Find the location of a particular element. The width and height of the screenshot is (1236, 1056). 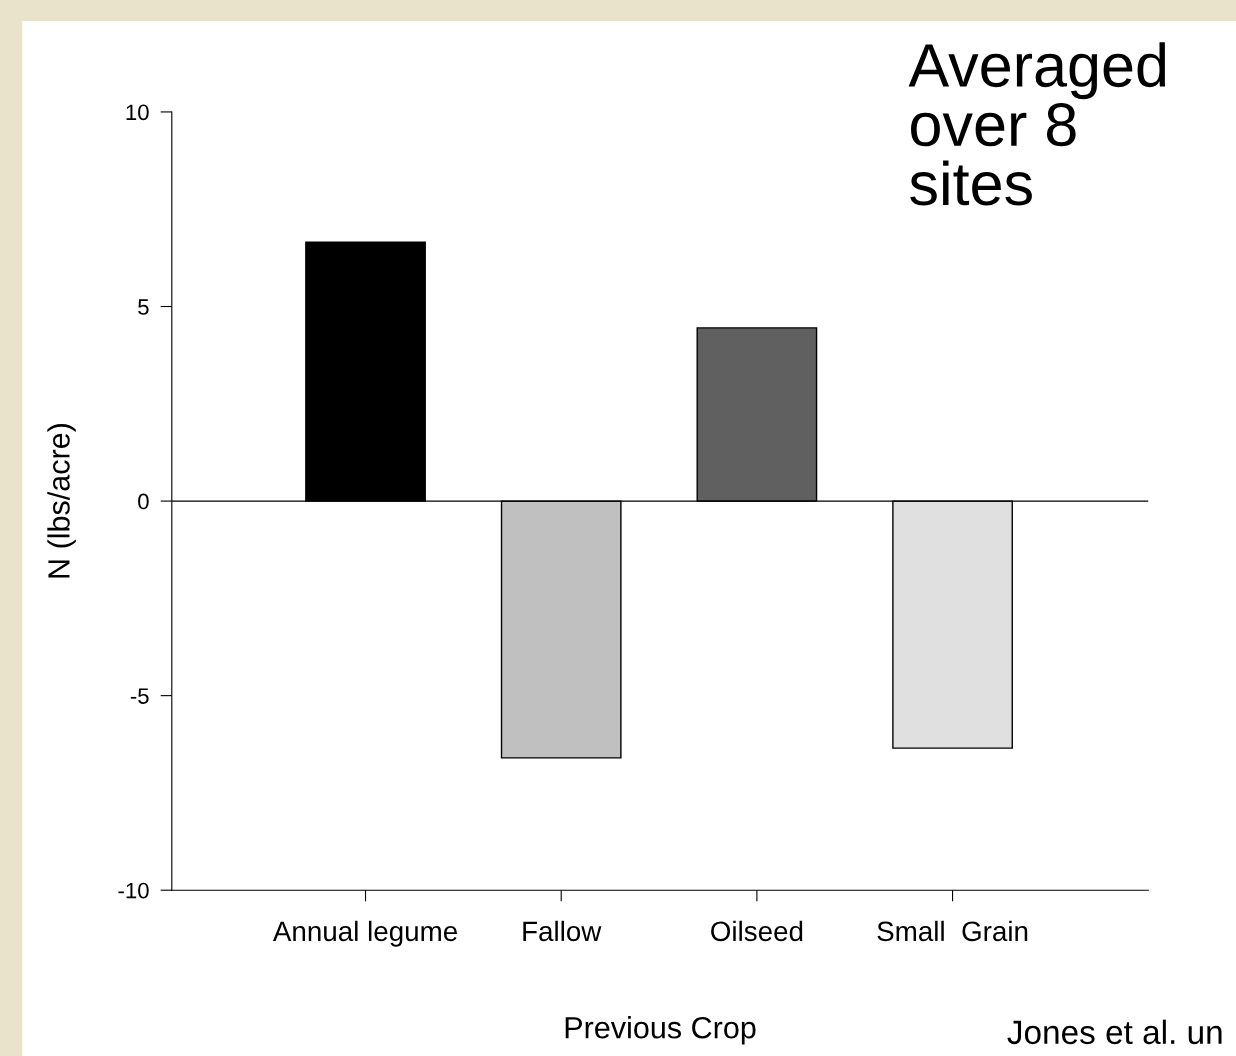

y-tick-label: 0 is located at coordinates (143, 501).